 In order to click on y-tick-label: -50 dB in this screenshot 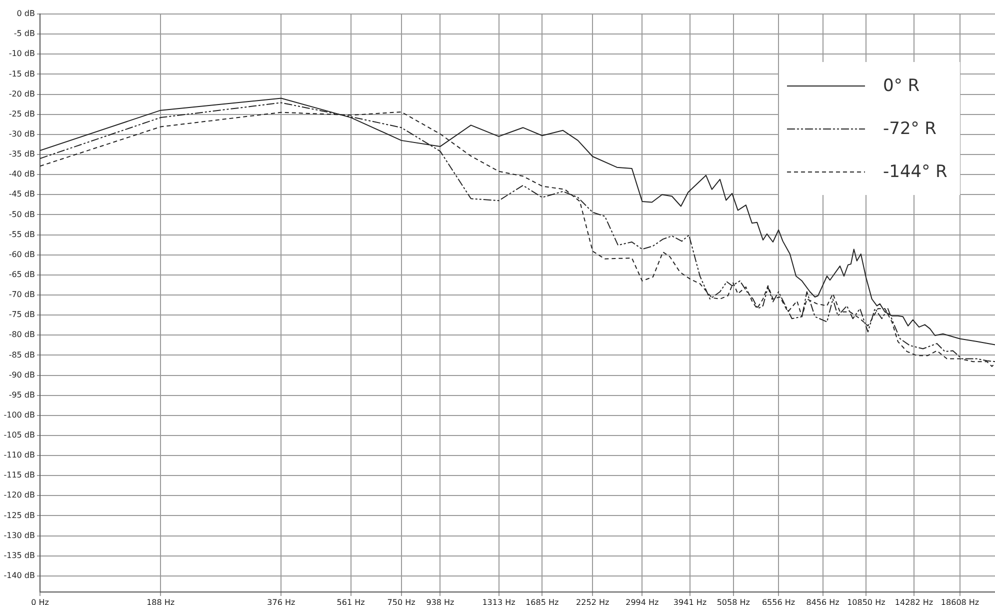, I will do `click(21, 214)`.